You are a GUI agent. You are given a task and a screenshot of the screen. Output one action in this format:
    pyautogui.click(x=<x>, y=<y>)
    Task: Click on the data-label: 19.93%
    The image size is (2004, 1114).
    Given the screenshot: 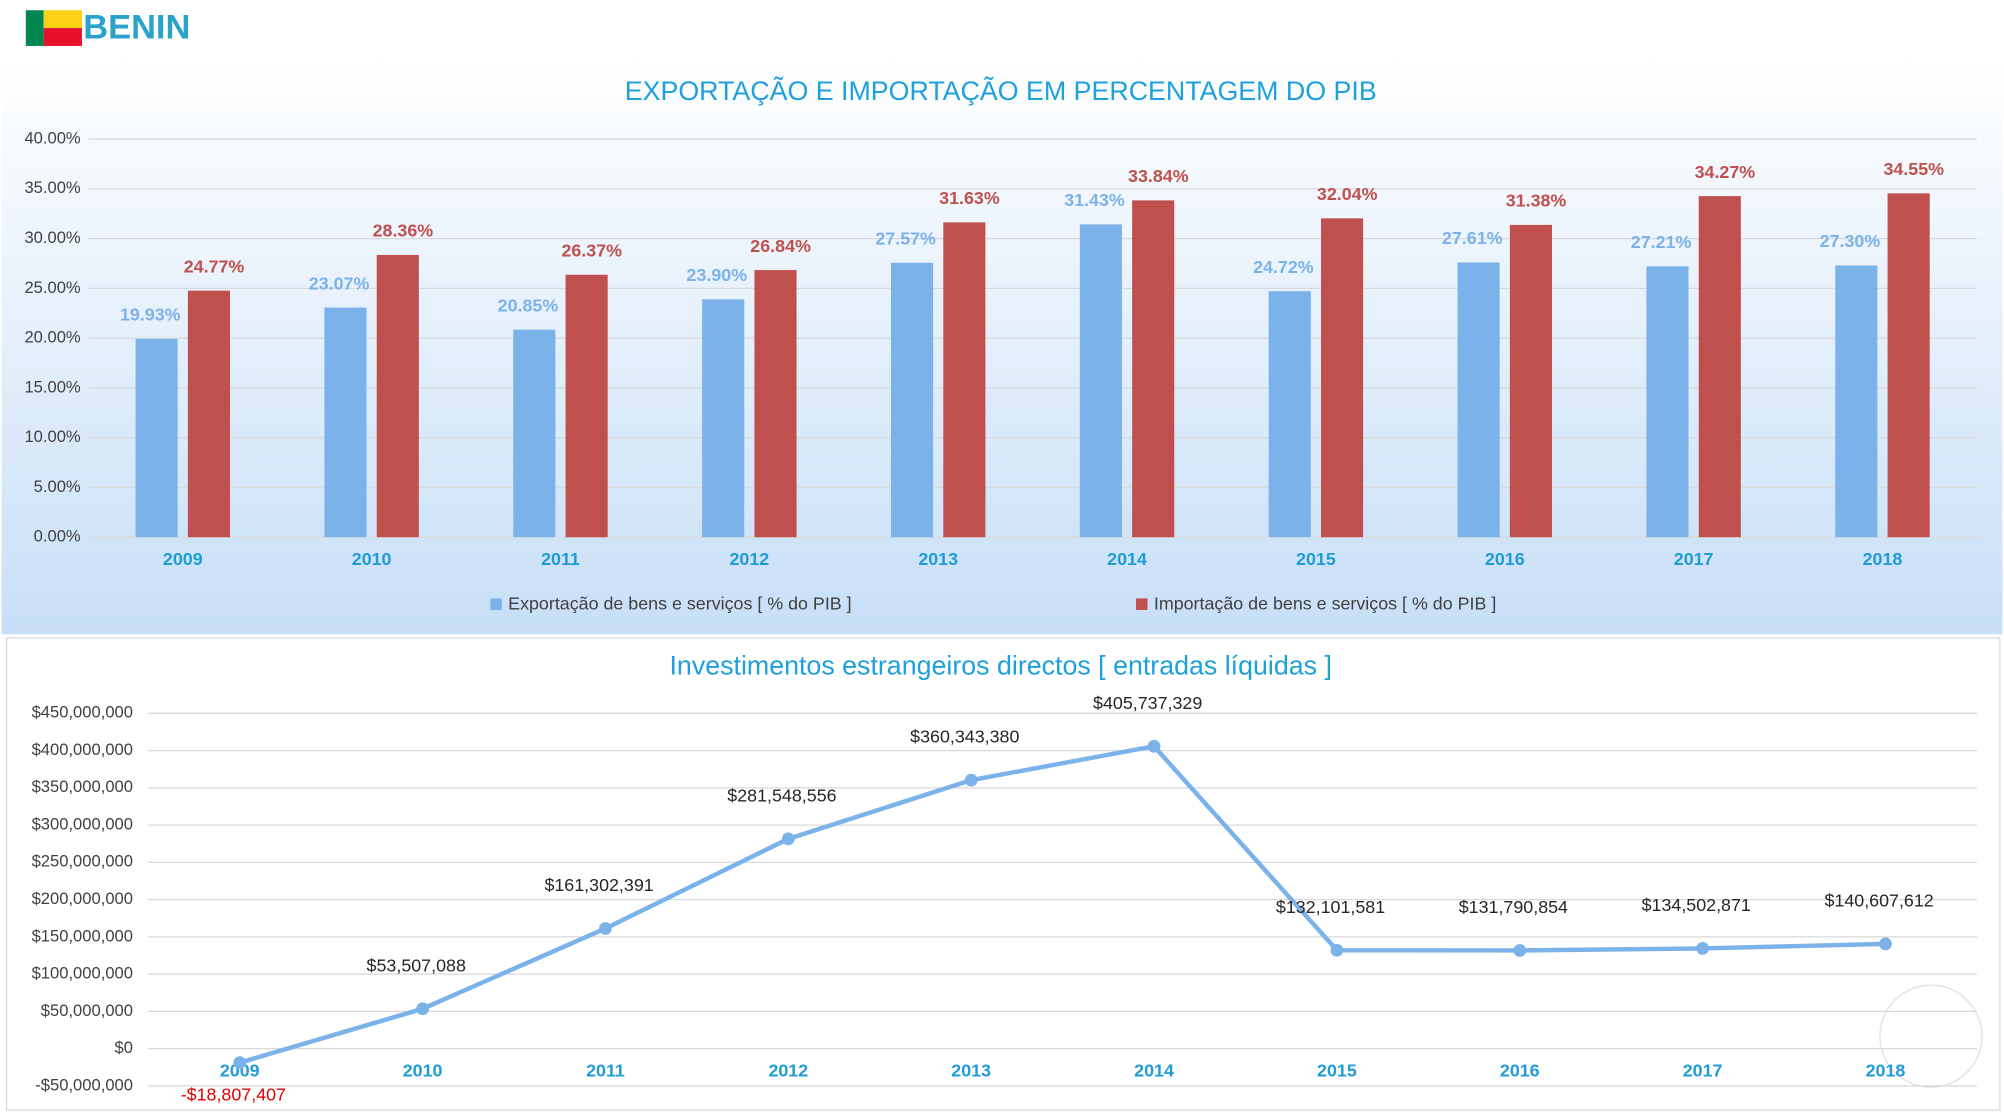 What is the action you would take?
    pyautogui.click(x=150, y=315)
    